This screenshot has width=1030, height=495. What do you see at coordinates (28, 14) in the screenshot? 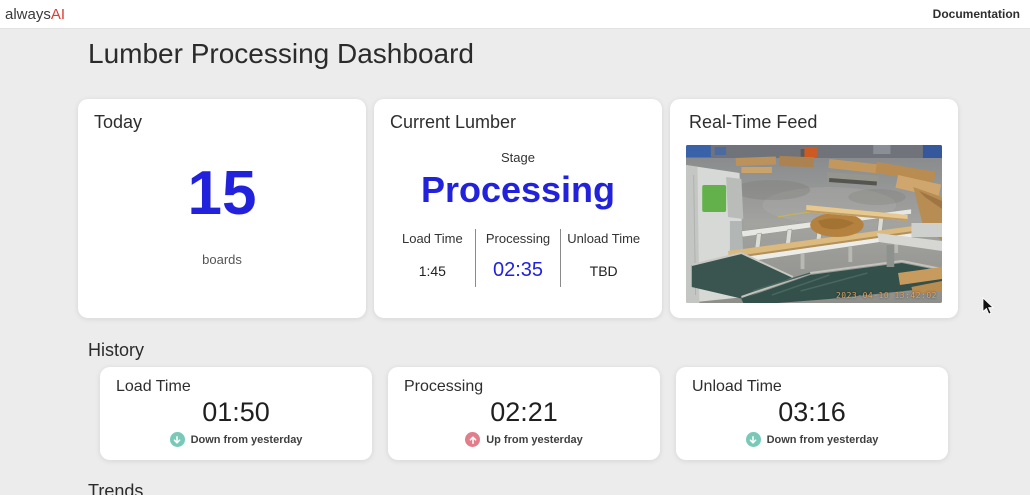
I see `logo-text-always: always` at bounding box center [28, 14].